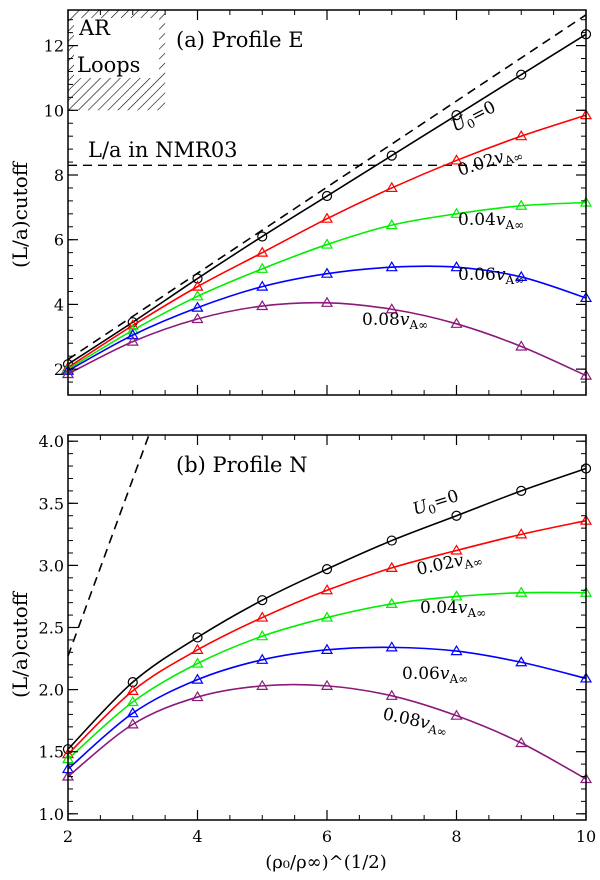 The image size is (600, 880). I want to click on panel-a-y-axis-label: (L/a)cutoff, so click(20, 214).